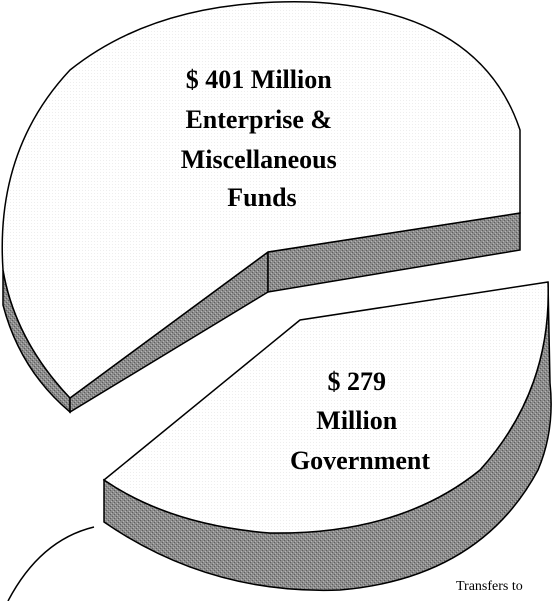  Describe the element at coordinates (356, 420) in the screenshot. I see `slice-government-label-line-2: Million` at that location.